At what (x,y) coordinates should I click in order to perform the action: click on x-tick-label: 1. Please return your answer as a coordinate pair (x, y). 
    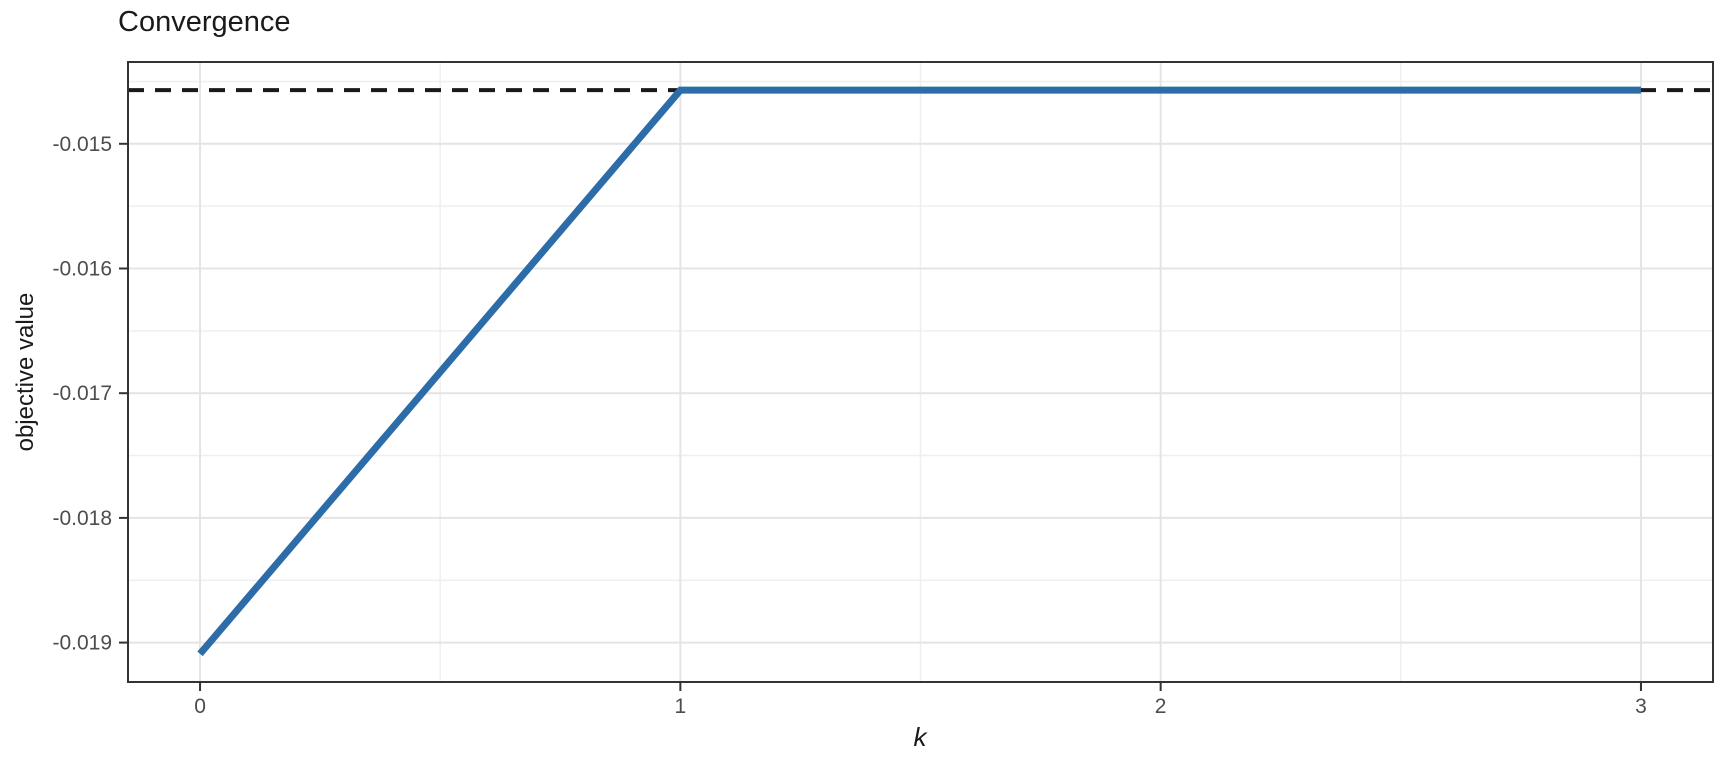
    Looking at the image, I should click on (681, 706).